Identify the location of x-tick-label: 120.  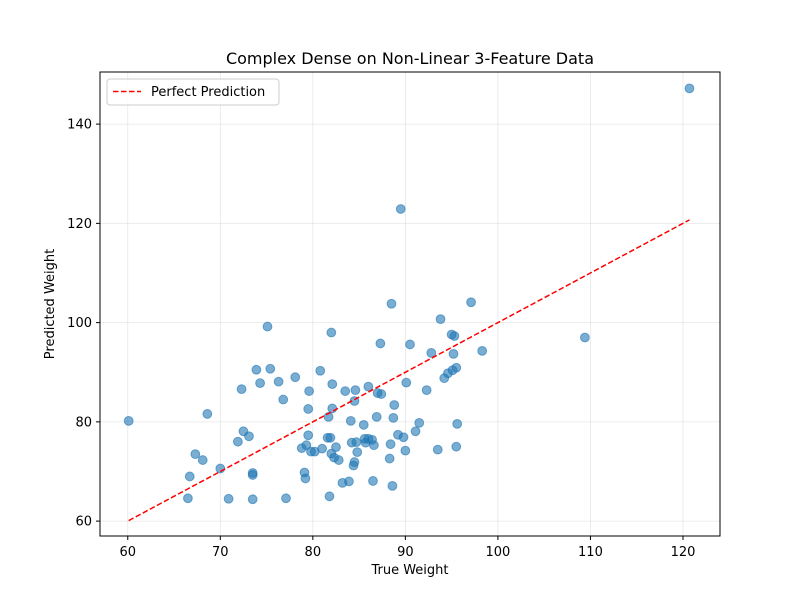
(683, 552).